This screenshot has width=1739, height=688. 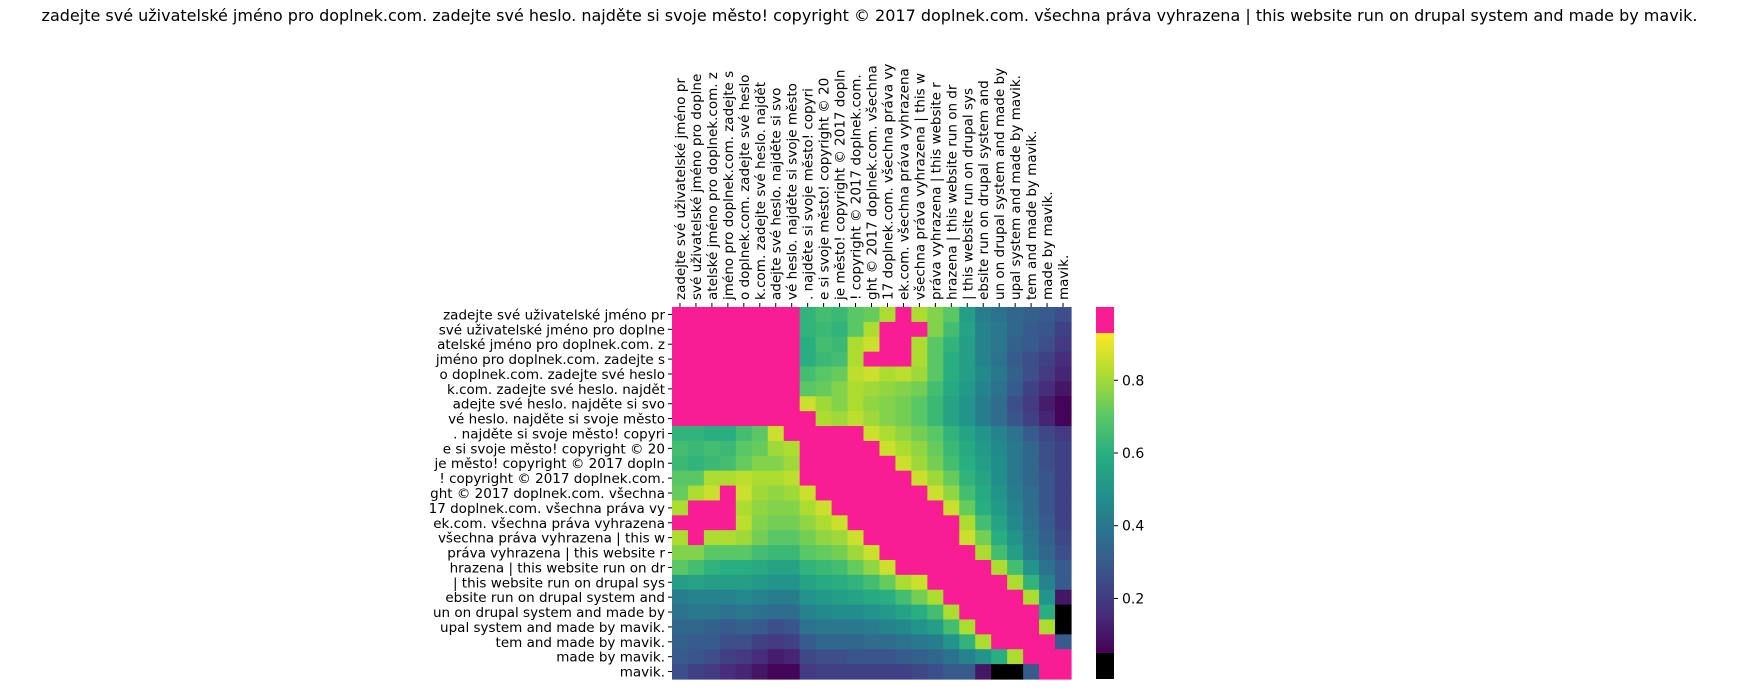 What do you see at coordinates (554, 315) in the screenshot?
I see `y-tick-label: zadejte své uživatelské jméno pr` at bounding box center [554, 315].